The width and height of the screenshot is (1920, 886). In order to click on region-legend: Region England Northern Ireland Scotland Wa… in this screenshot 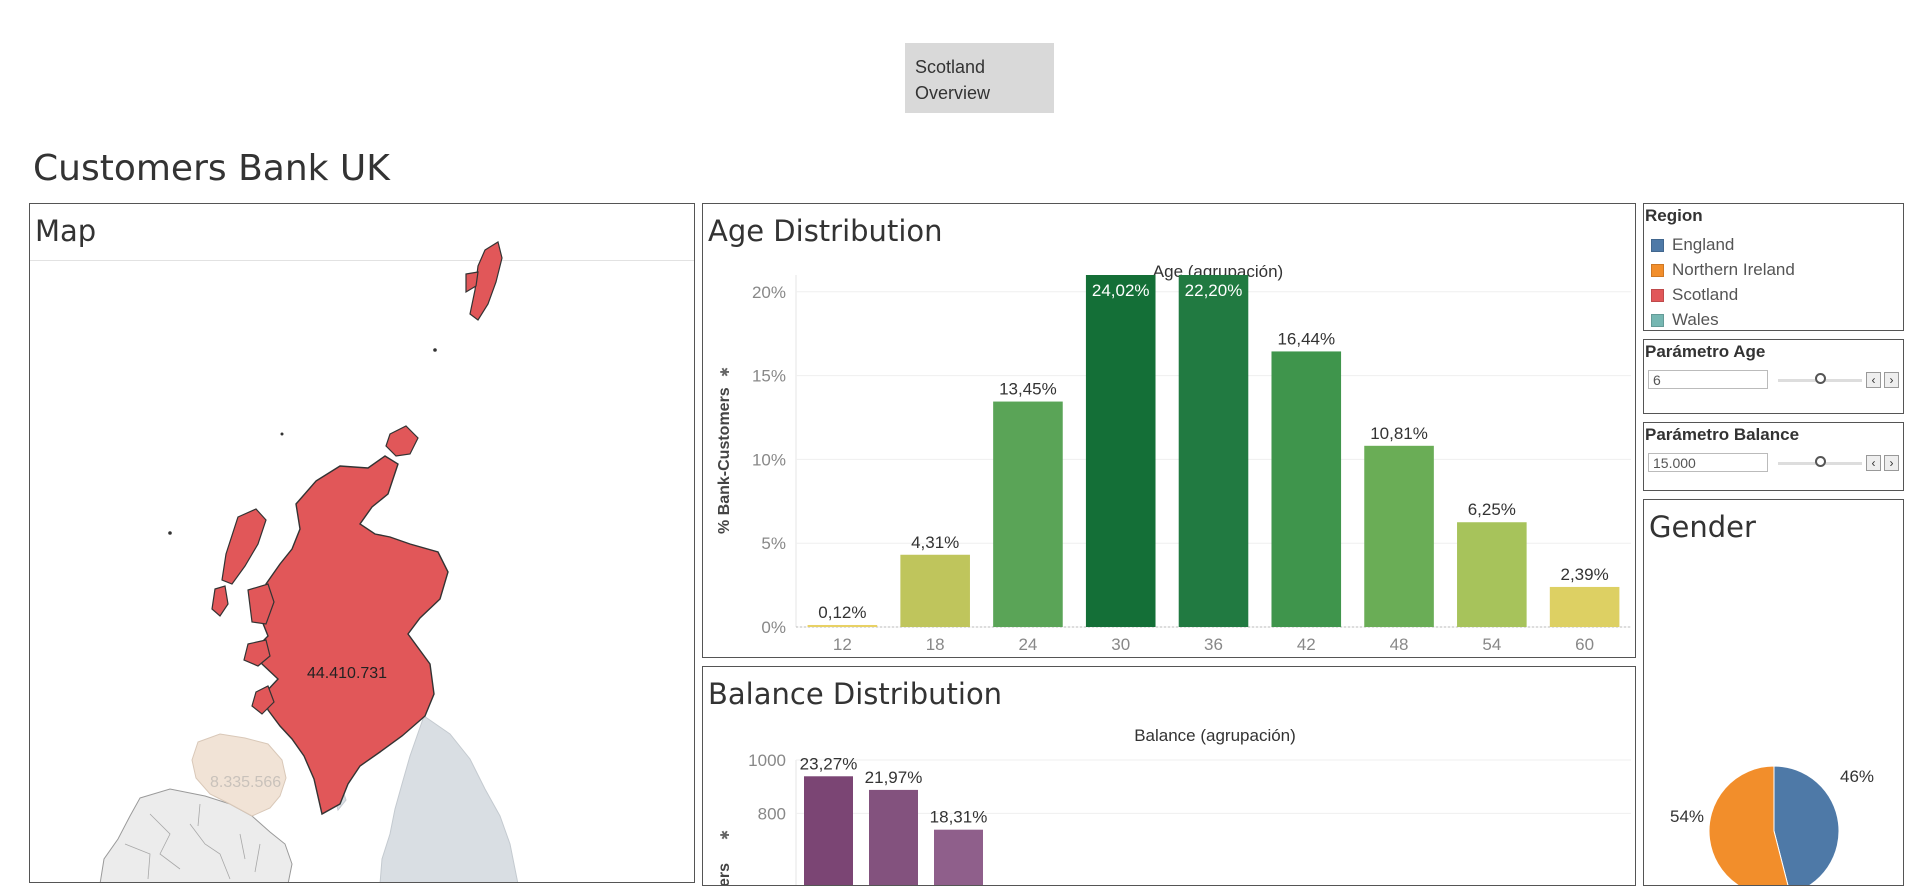, I will do `click(1773, 267)`.